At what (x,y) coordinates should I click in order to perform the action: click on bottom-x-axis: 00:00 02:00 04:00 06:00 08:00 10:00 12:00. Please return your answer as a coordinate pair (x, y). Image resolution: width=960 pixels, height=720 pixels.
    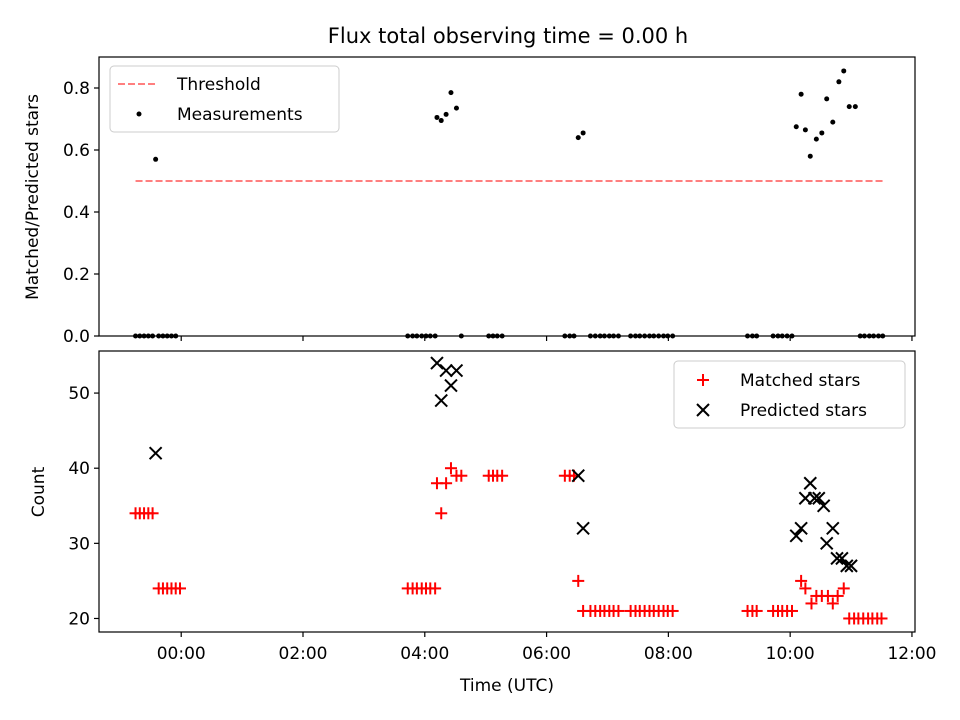
    Looking at the image, I should click on (546, 648).